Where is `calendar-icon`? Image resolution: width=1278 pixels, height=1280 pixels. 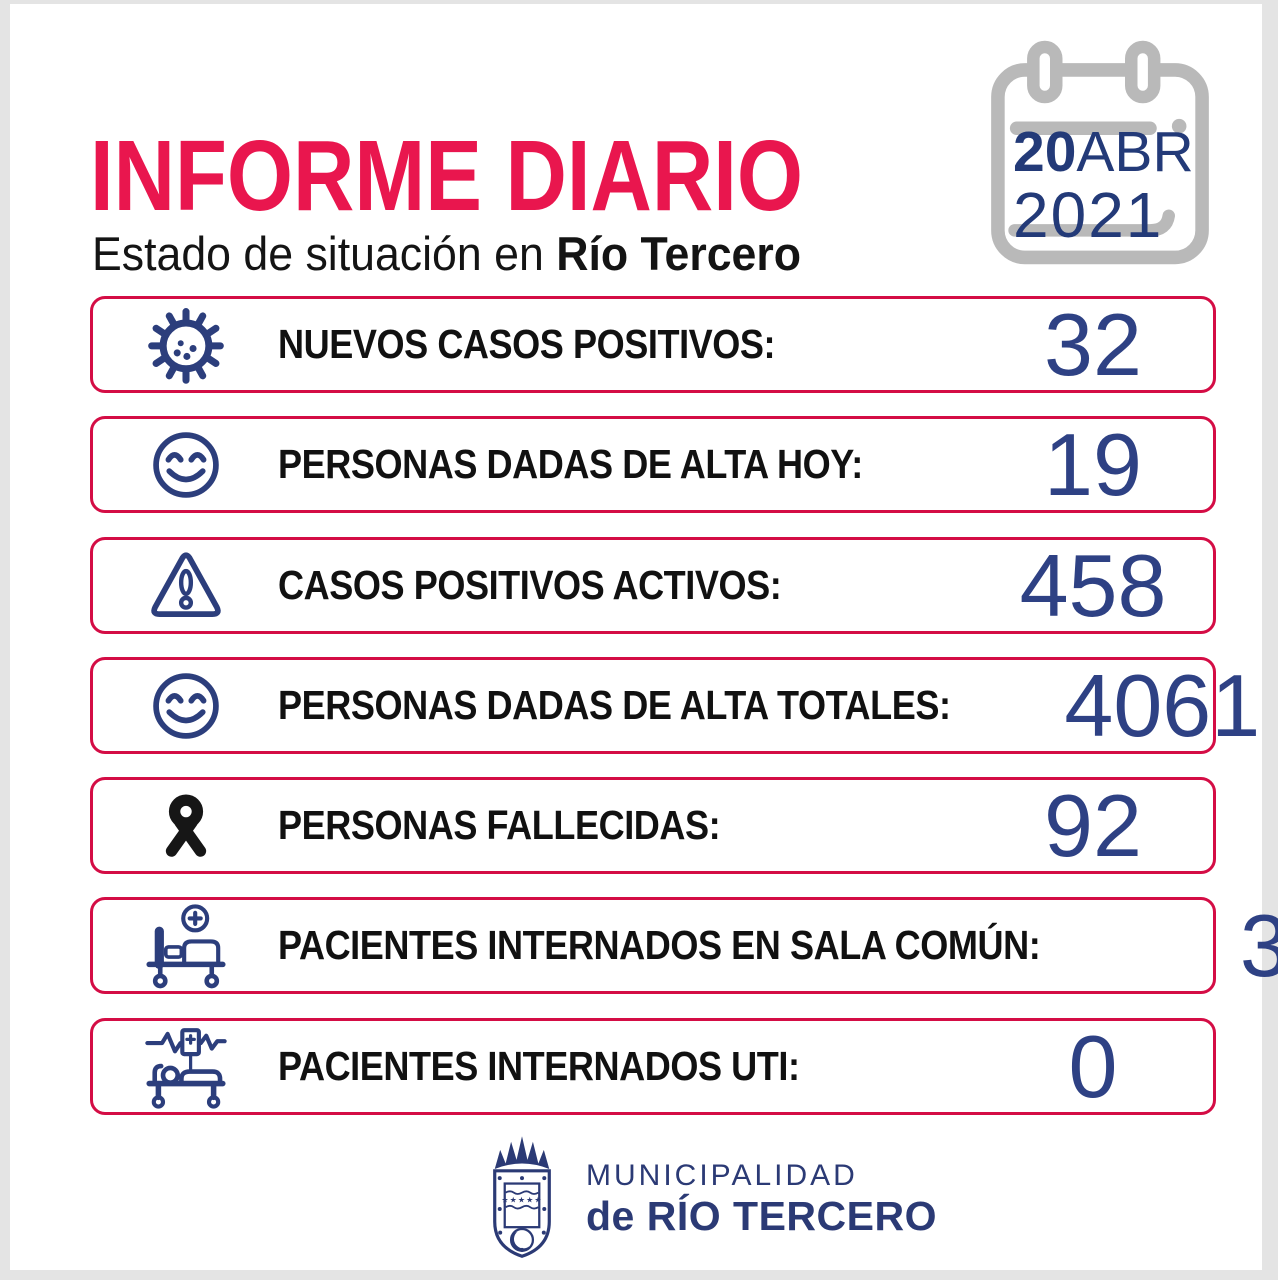 calendar-icon is located at coordinates (1100, 152).